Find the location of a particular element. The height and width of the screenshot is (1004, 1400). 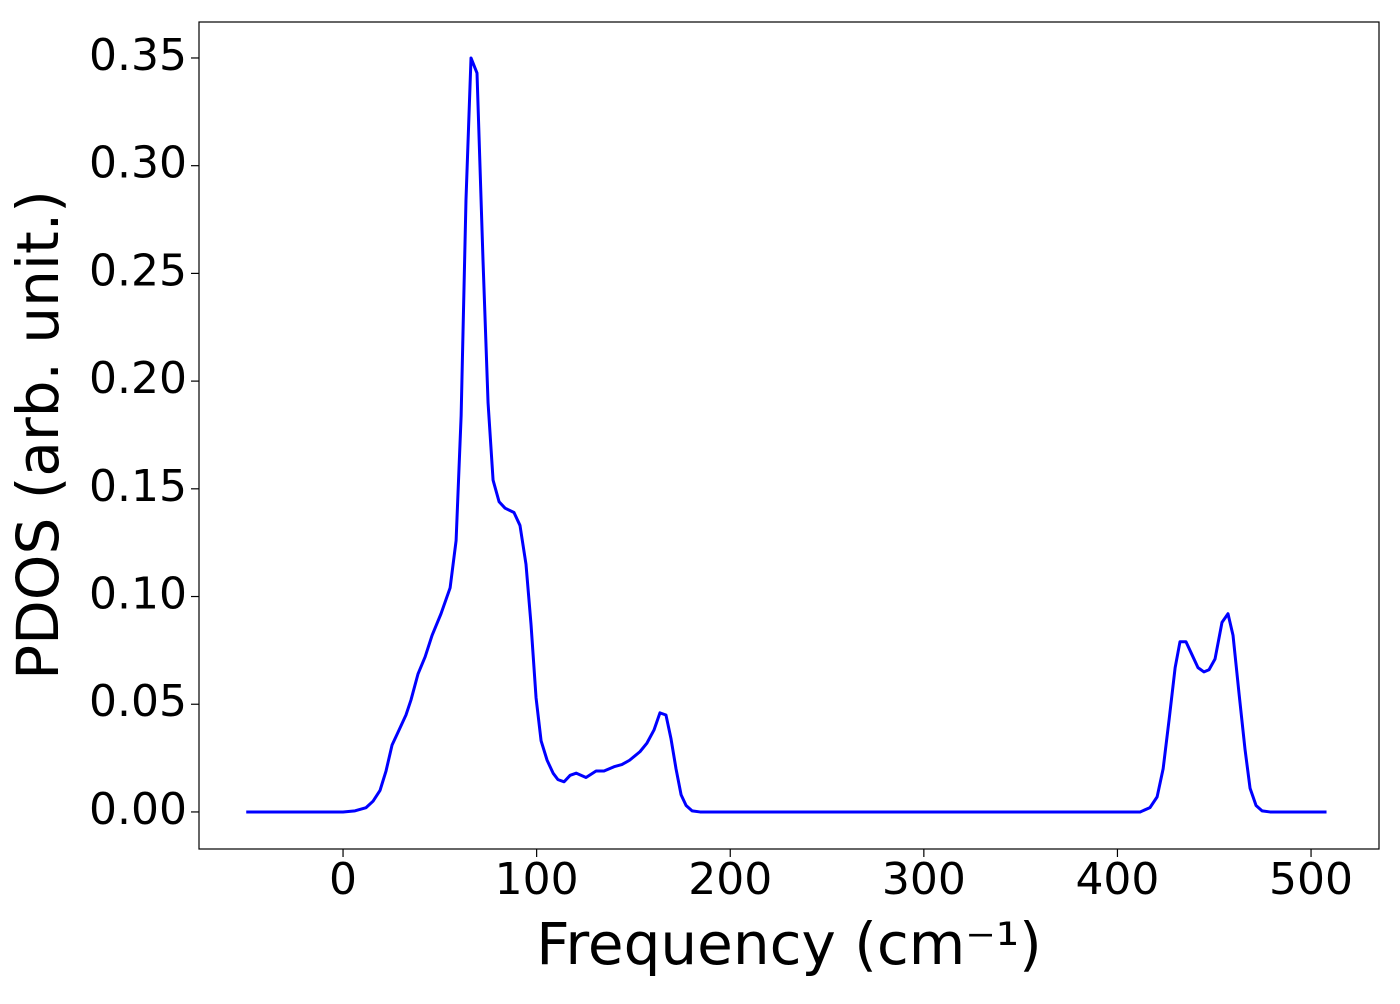

y-tick-label: 0.00 is located at coordinates (138, 809).